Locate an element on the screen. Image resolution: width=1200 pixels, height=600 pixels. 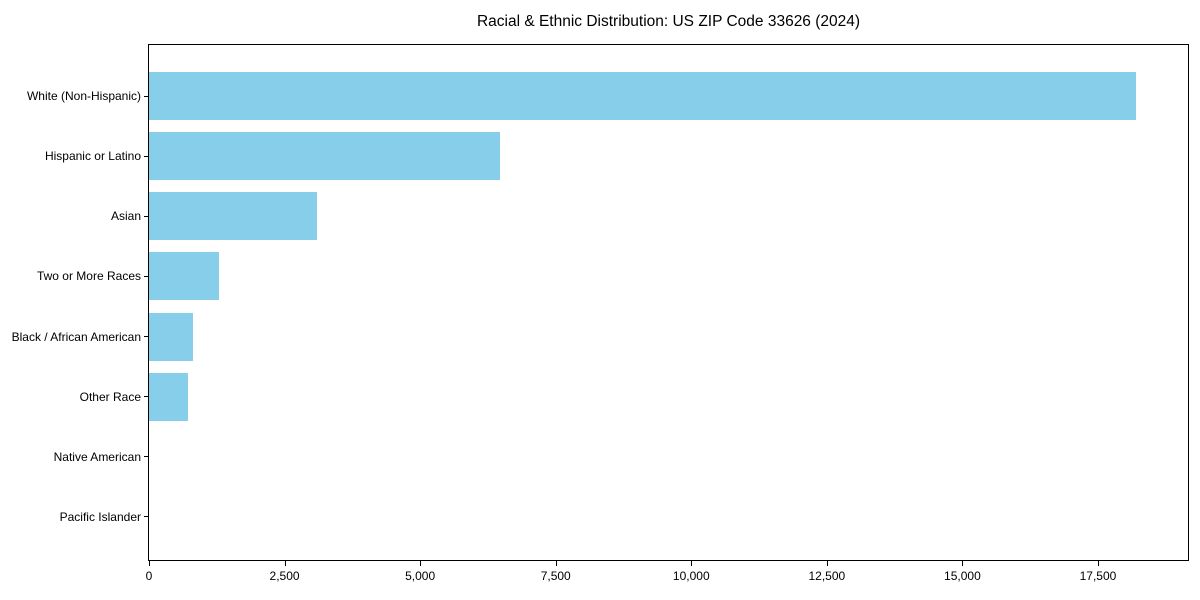
y-tick-label: Black / African American is located at coordinates (76, 336).